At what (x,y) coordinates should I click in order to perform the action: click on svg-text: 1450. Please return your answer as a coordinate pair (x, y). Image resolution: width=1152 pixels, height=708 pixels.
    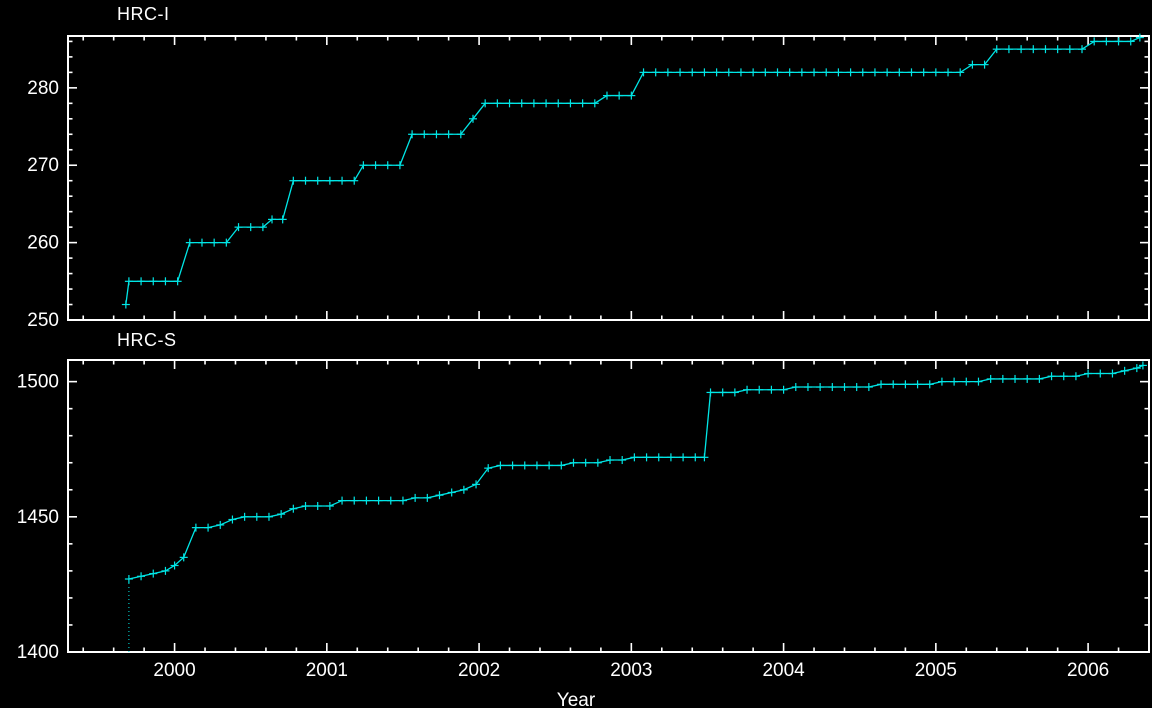
    Looking at the image, I should click on (38, 517).